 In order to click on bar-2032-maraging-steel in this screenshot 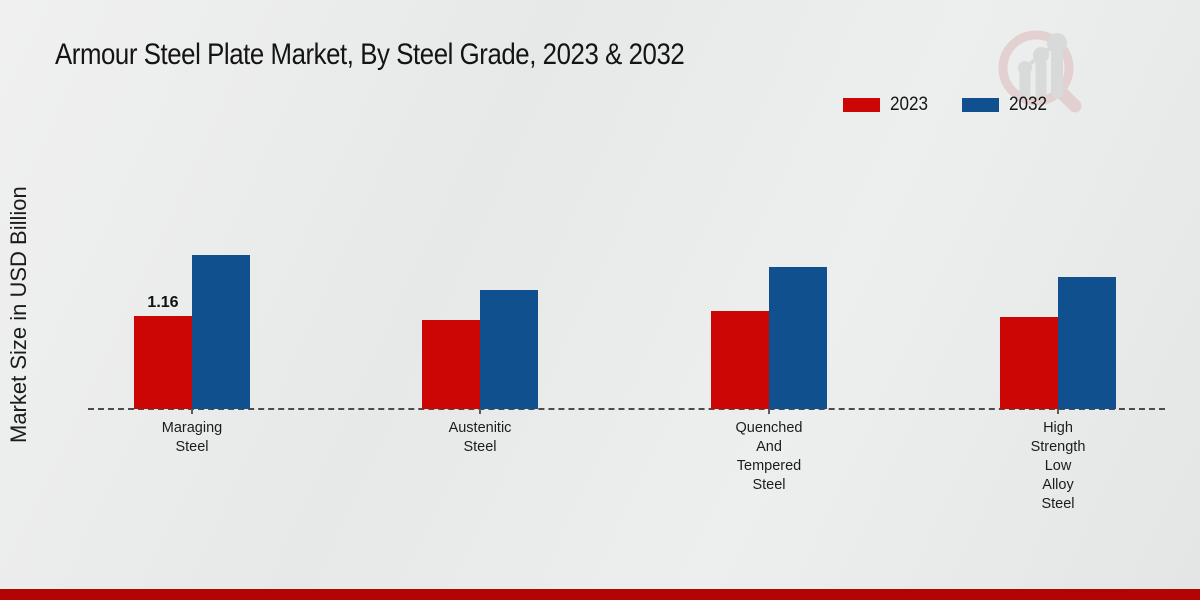, I will do `click(221, 332)`.